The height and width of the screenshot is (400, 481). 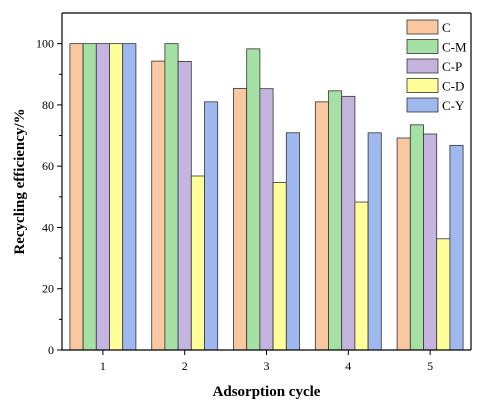 What do you see at coordinates (446, 27) in the screenshot?
I see `legend-label-c: C` at bounding box center [446, 27].